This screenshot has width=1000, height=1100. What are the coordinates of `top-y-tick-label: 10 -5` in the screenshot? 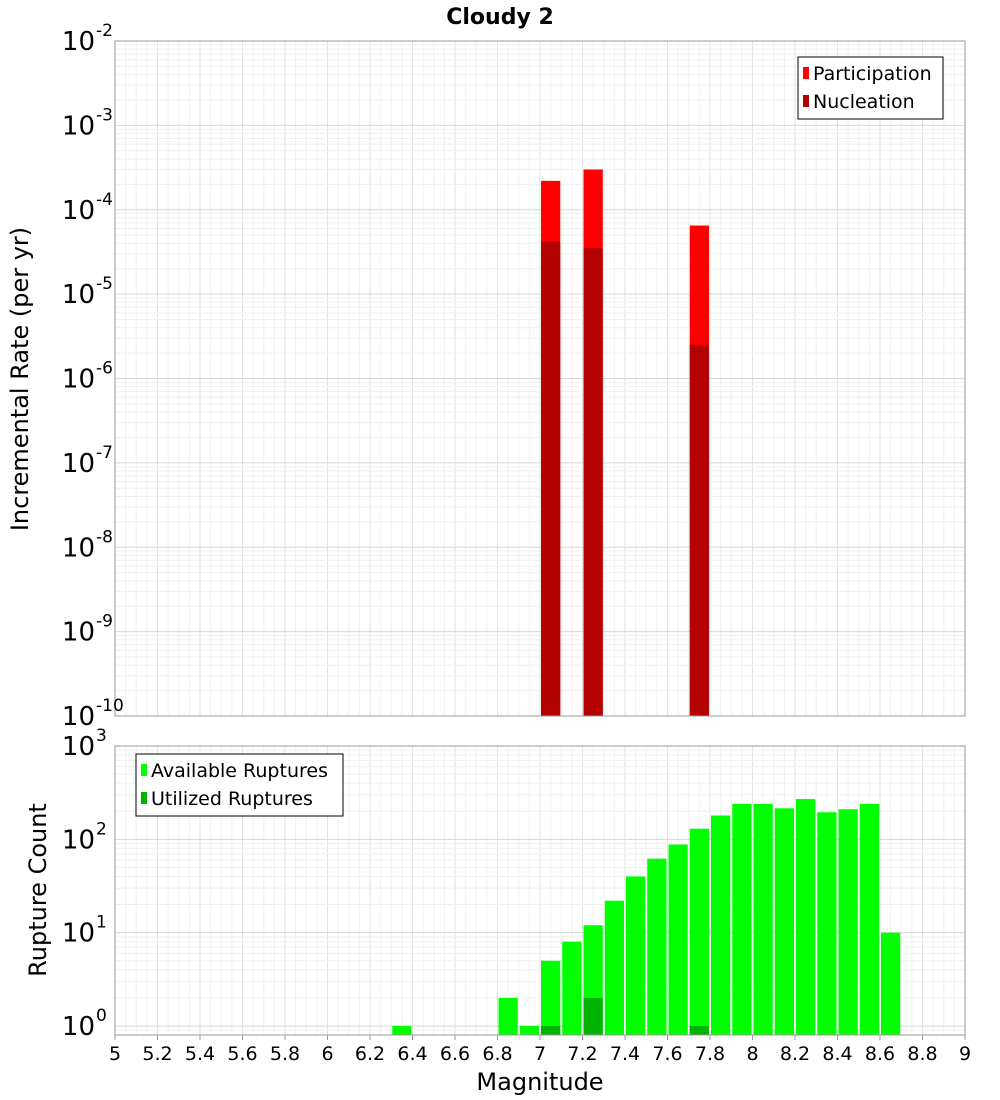 It's located at (87, 292).